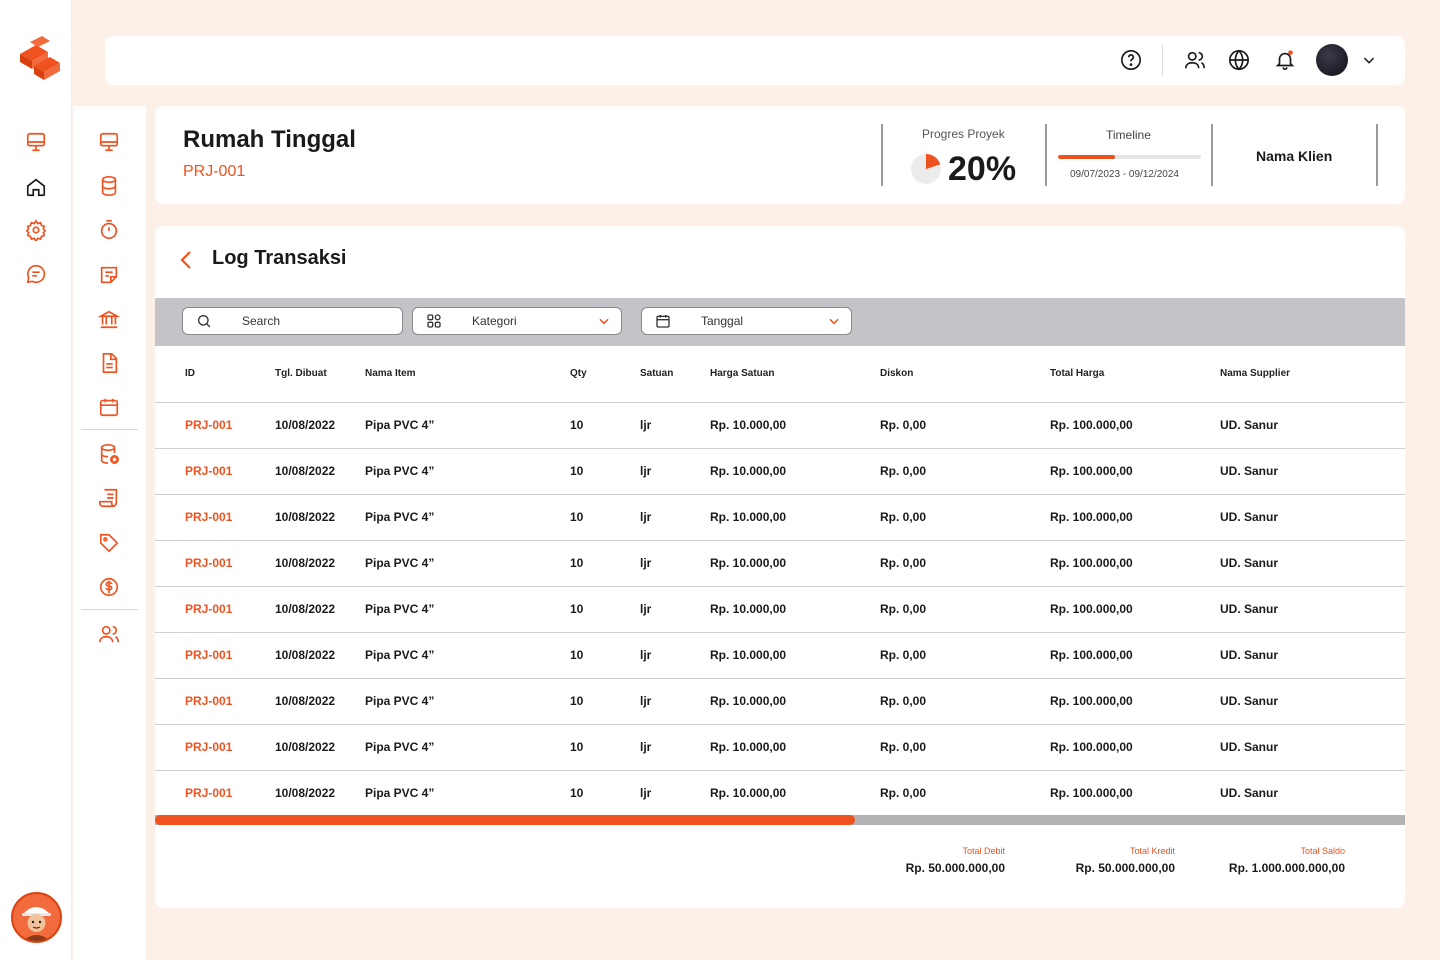 The height and width of the screenshot is (960, 1440). What do you see at coordinates (36, 917) in the screenshot?
I see `user-avatar` at bounding box center [36, 917].